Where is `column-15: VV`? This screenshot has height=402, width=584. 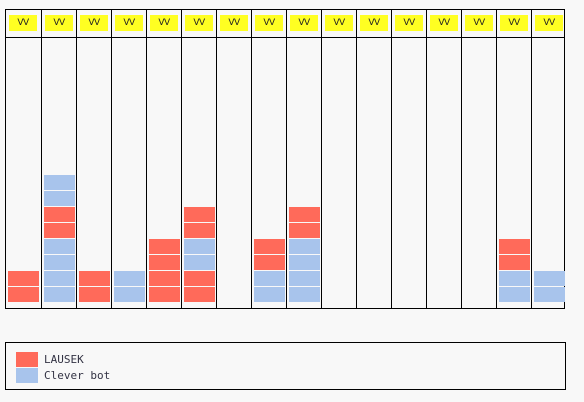 column-15: VV is located at coordinates (513, 159).